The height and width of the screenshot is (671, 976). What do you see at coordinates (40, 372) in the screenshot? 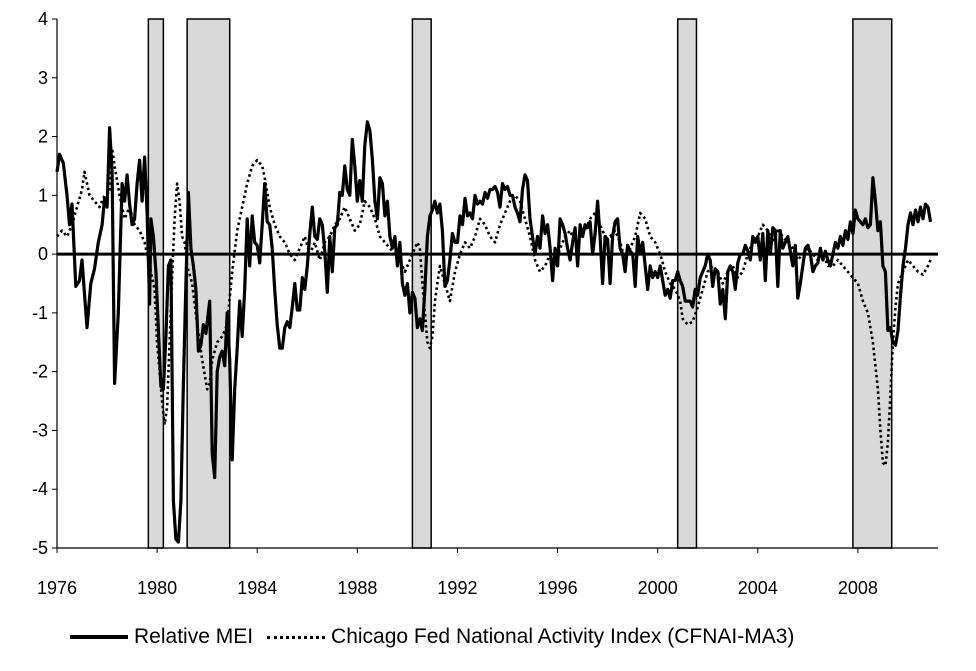
I see `y-tick-label: -2` at bounding box center [40, 372].